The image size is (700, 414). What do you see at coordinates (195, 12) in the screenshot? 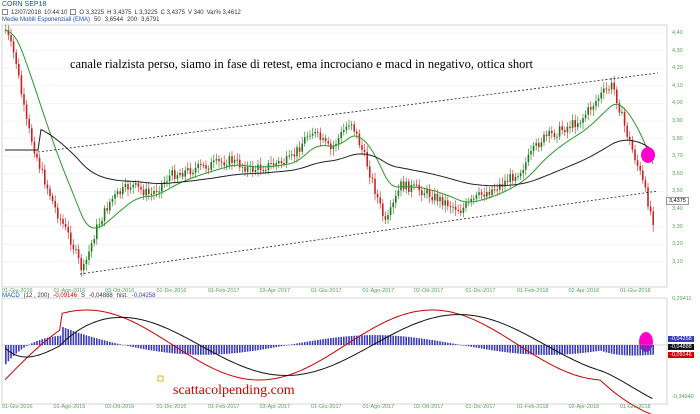
I see `header-volume: V 340` at bounding box center [195, 12].